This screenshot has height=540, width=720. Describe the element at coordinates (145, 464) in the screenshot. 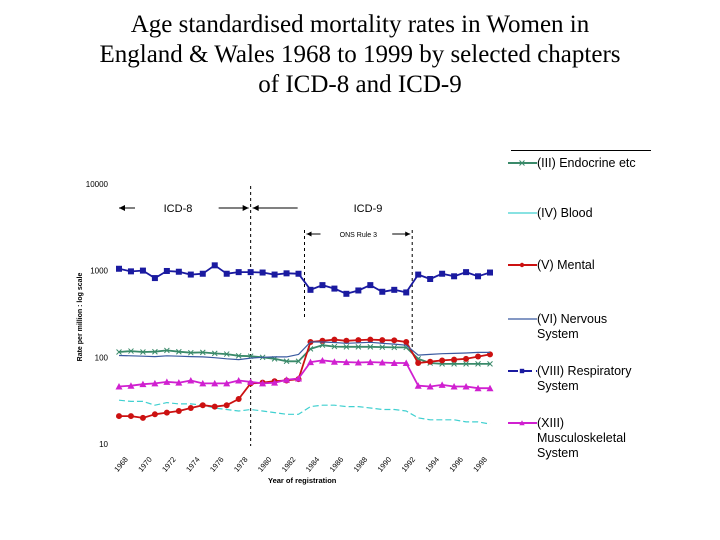

I see `x-tick-label: 1970` at that location.